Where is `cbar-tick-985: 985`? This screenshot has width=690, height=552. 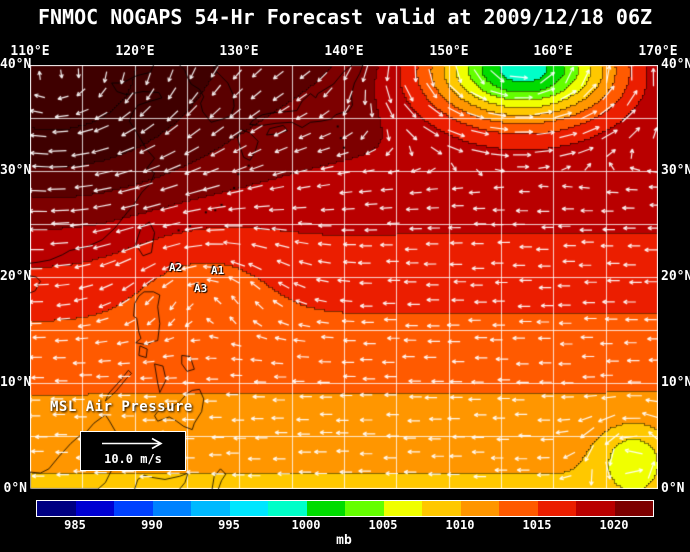 cbar-tick-985: 985 is located at coordinates (75, 525).